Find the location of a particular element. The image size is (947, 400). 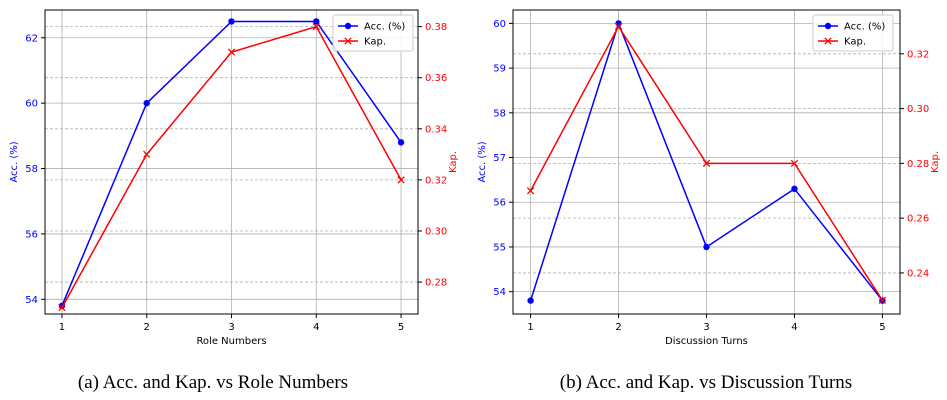

x-axis-label: Role Numbers is located at coordinates (231, 341).